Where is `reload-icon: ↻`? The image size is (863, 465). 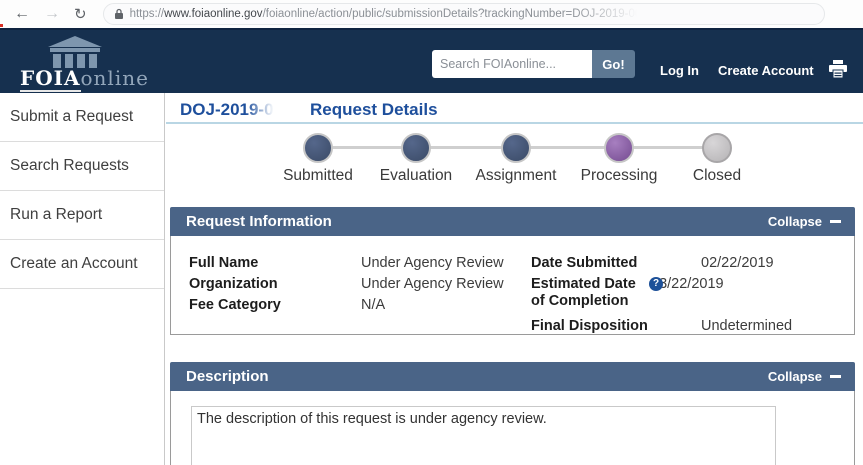
reload-icon: ↻ is located at coordinates (80, 14).